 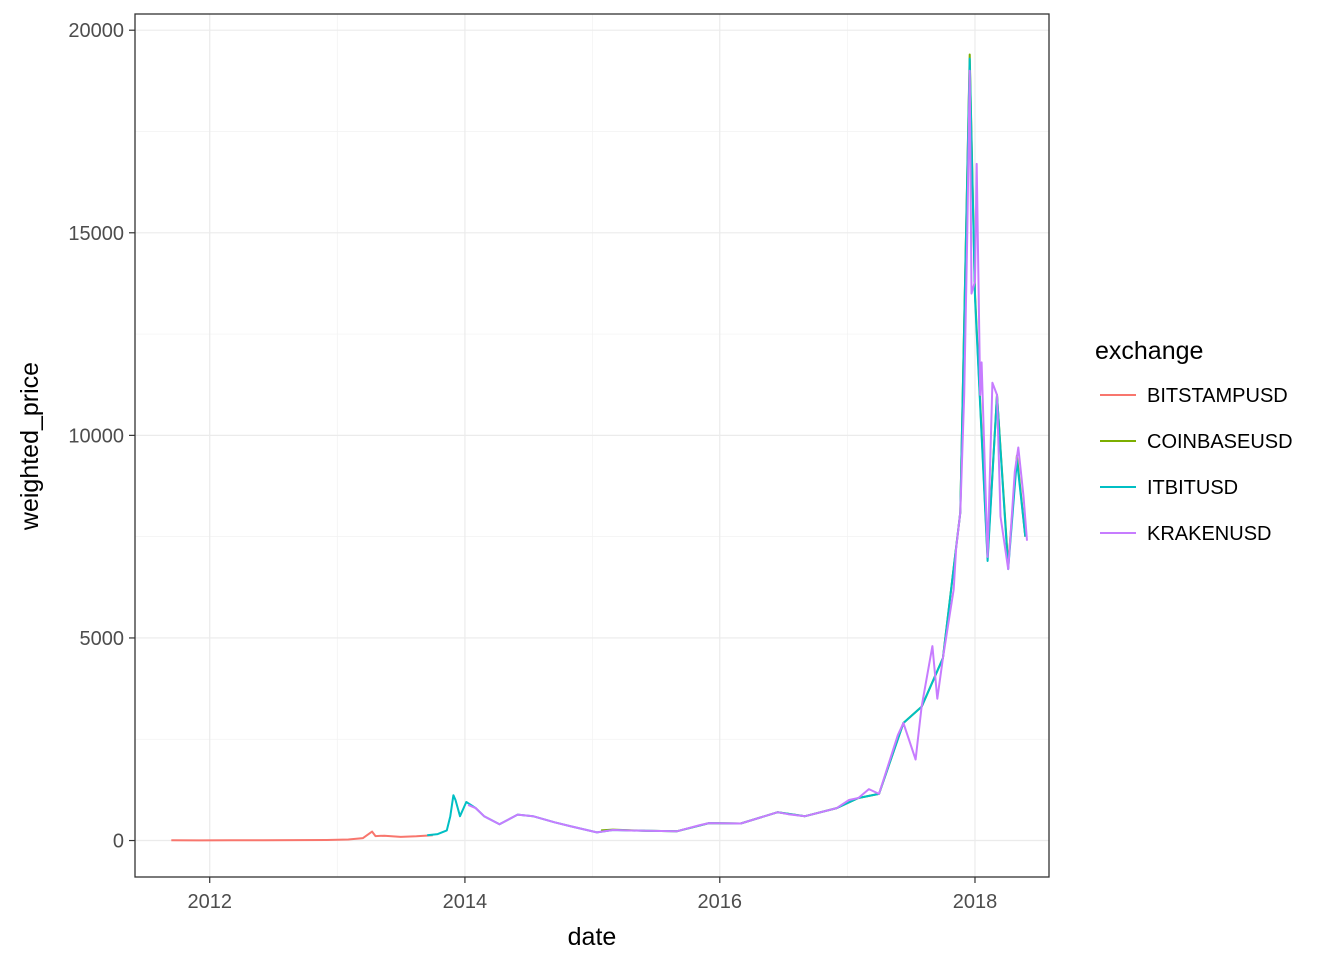 I want to click on legend-label-itbitusd: ITBITUSD, so click(x=1192, y=488).